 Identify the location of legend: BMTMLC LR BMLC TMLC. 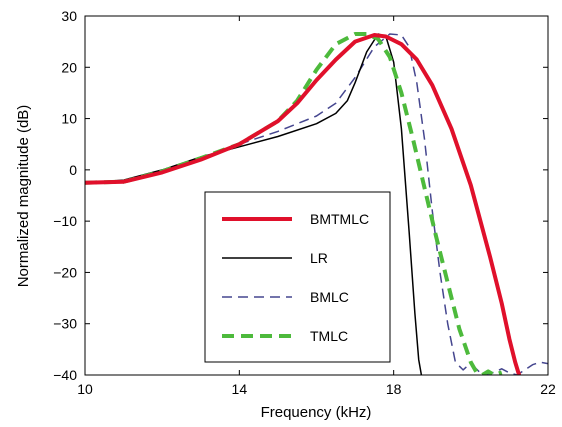
(297, 277).